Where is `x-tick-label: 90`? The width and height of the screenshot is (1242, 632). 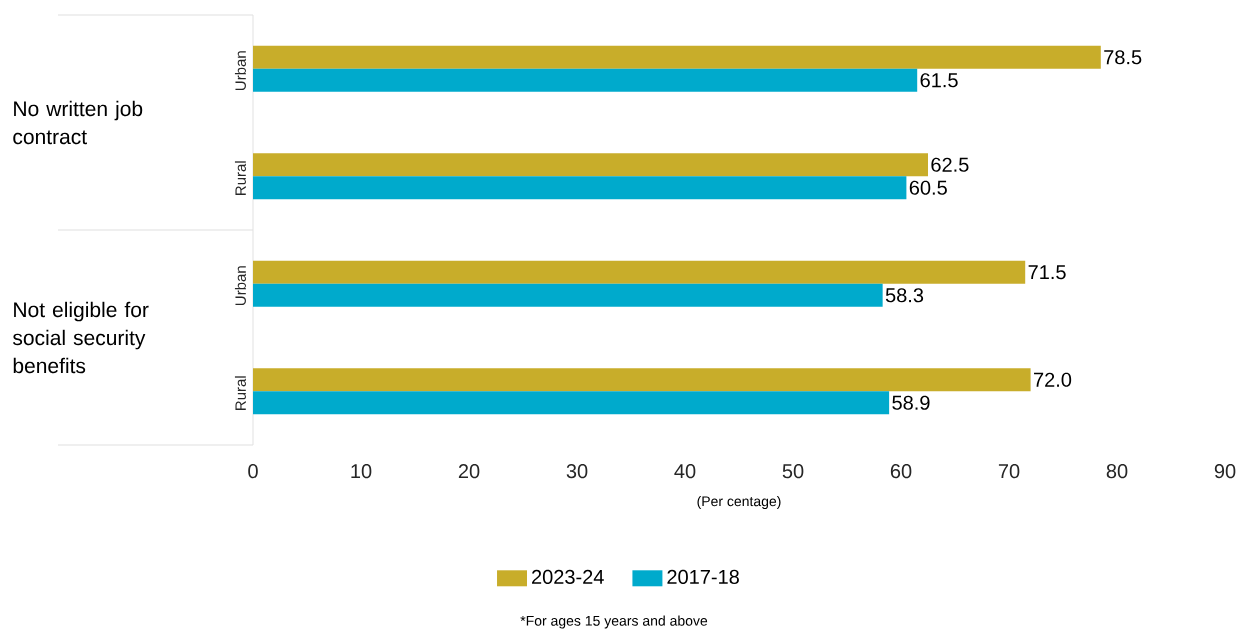 x-tick-label: 90 is located at coordinates (1225, 471).